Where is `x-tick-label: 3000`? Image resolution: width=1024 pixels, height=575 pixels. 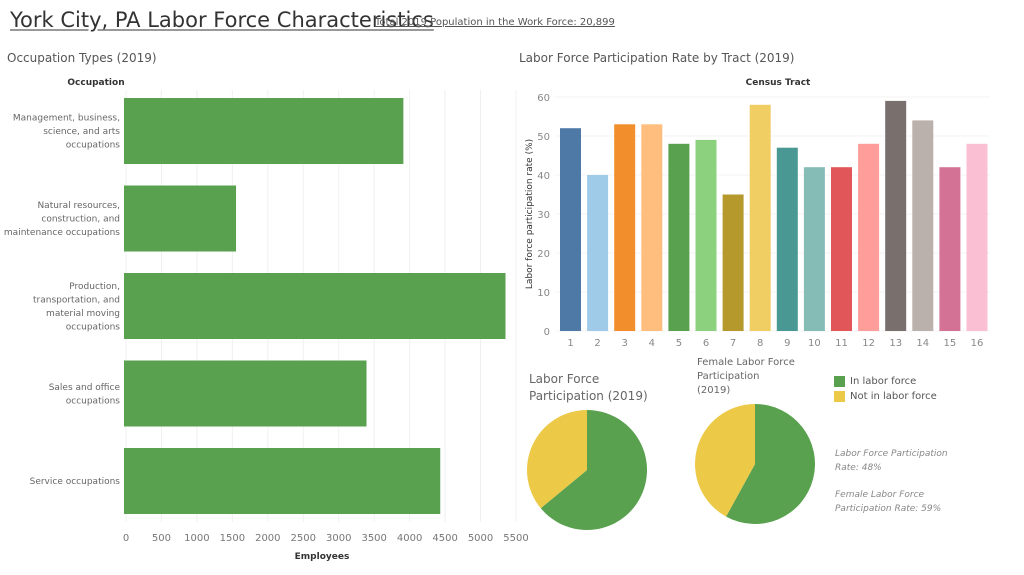
x-tick-label: 3000 is located at coordinates (338, 538).